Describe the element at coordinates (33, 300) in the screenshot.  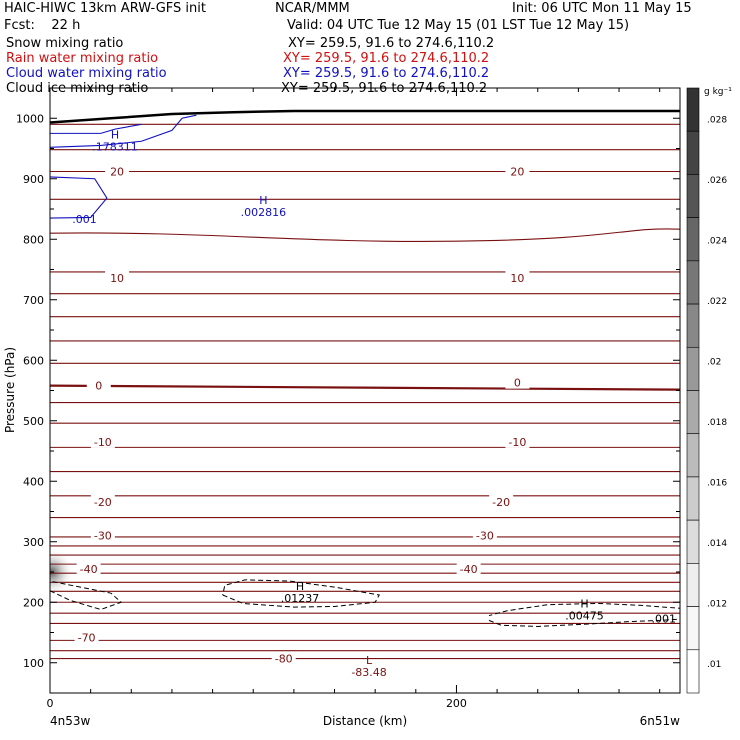
I see `y-tick-label: 700` at that location.